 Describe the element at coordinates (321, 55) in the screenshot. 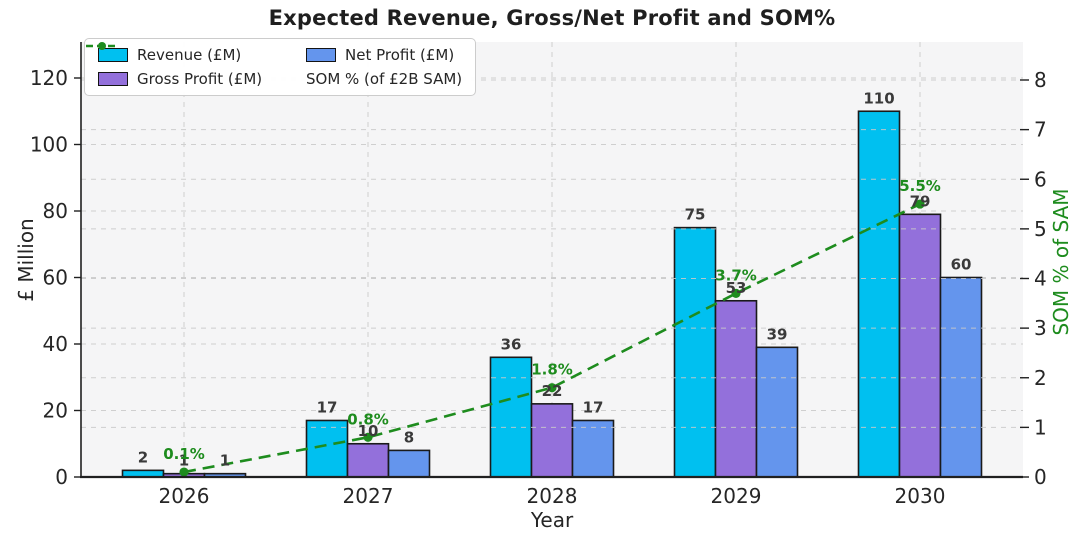

I see `legend-swatch-net-profit` at that location.